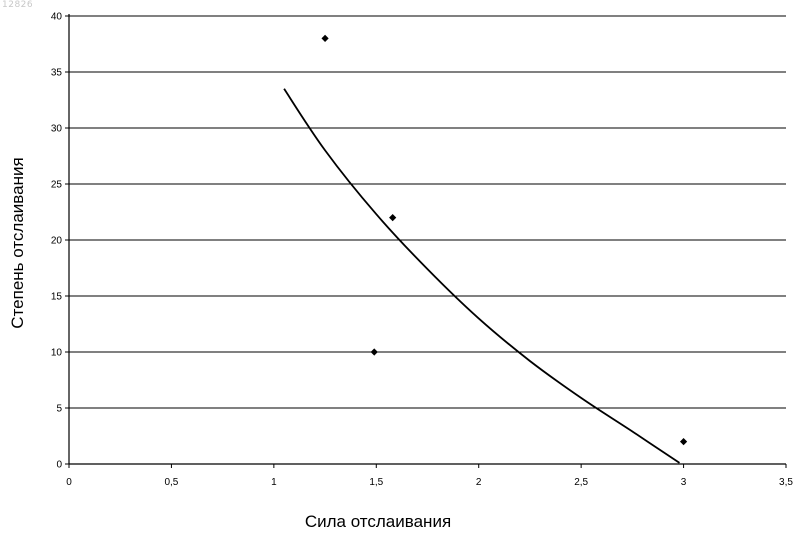 The width and height of the screenshot is (800, 544). I want to click on y-tick-label-8: 40, so click(57, 17).